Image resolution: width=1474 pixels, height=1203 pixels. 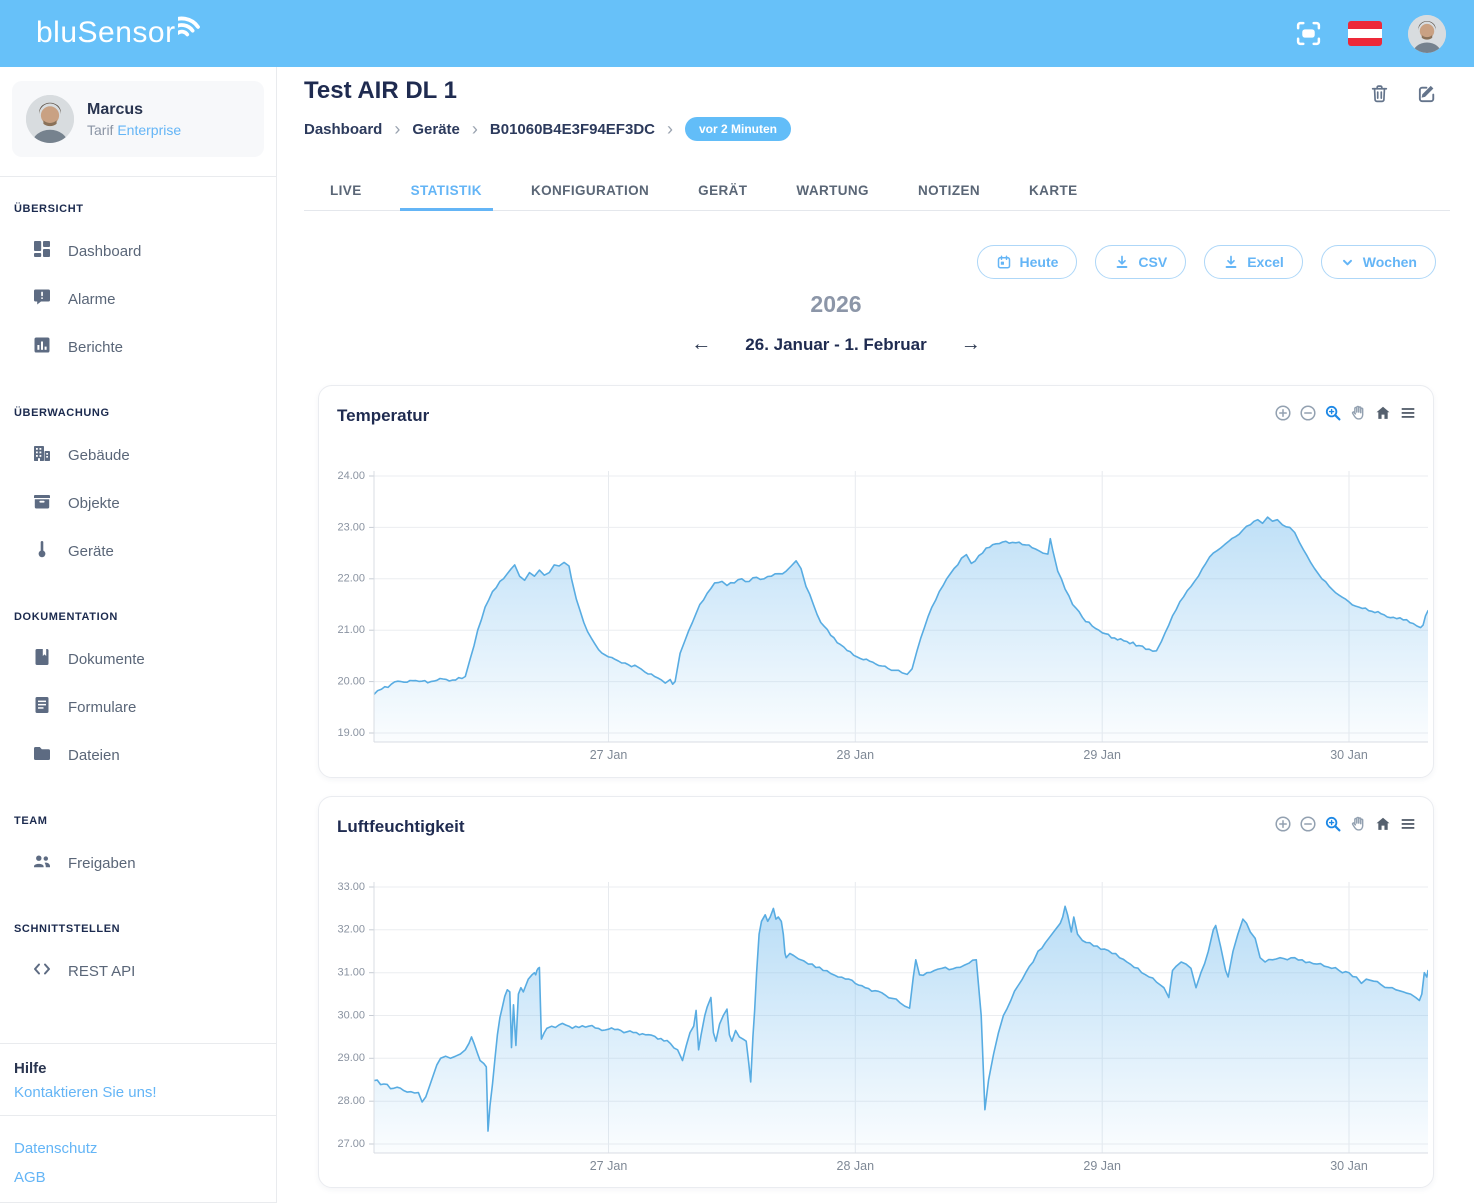 I want to click on sidebar-item-dokumente: Dokumente, so click(x=138, y=659).